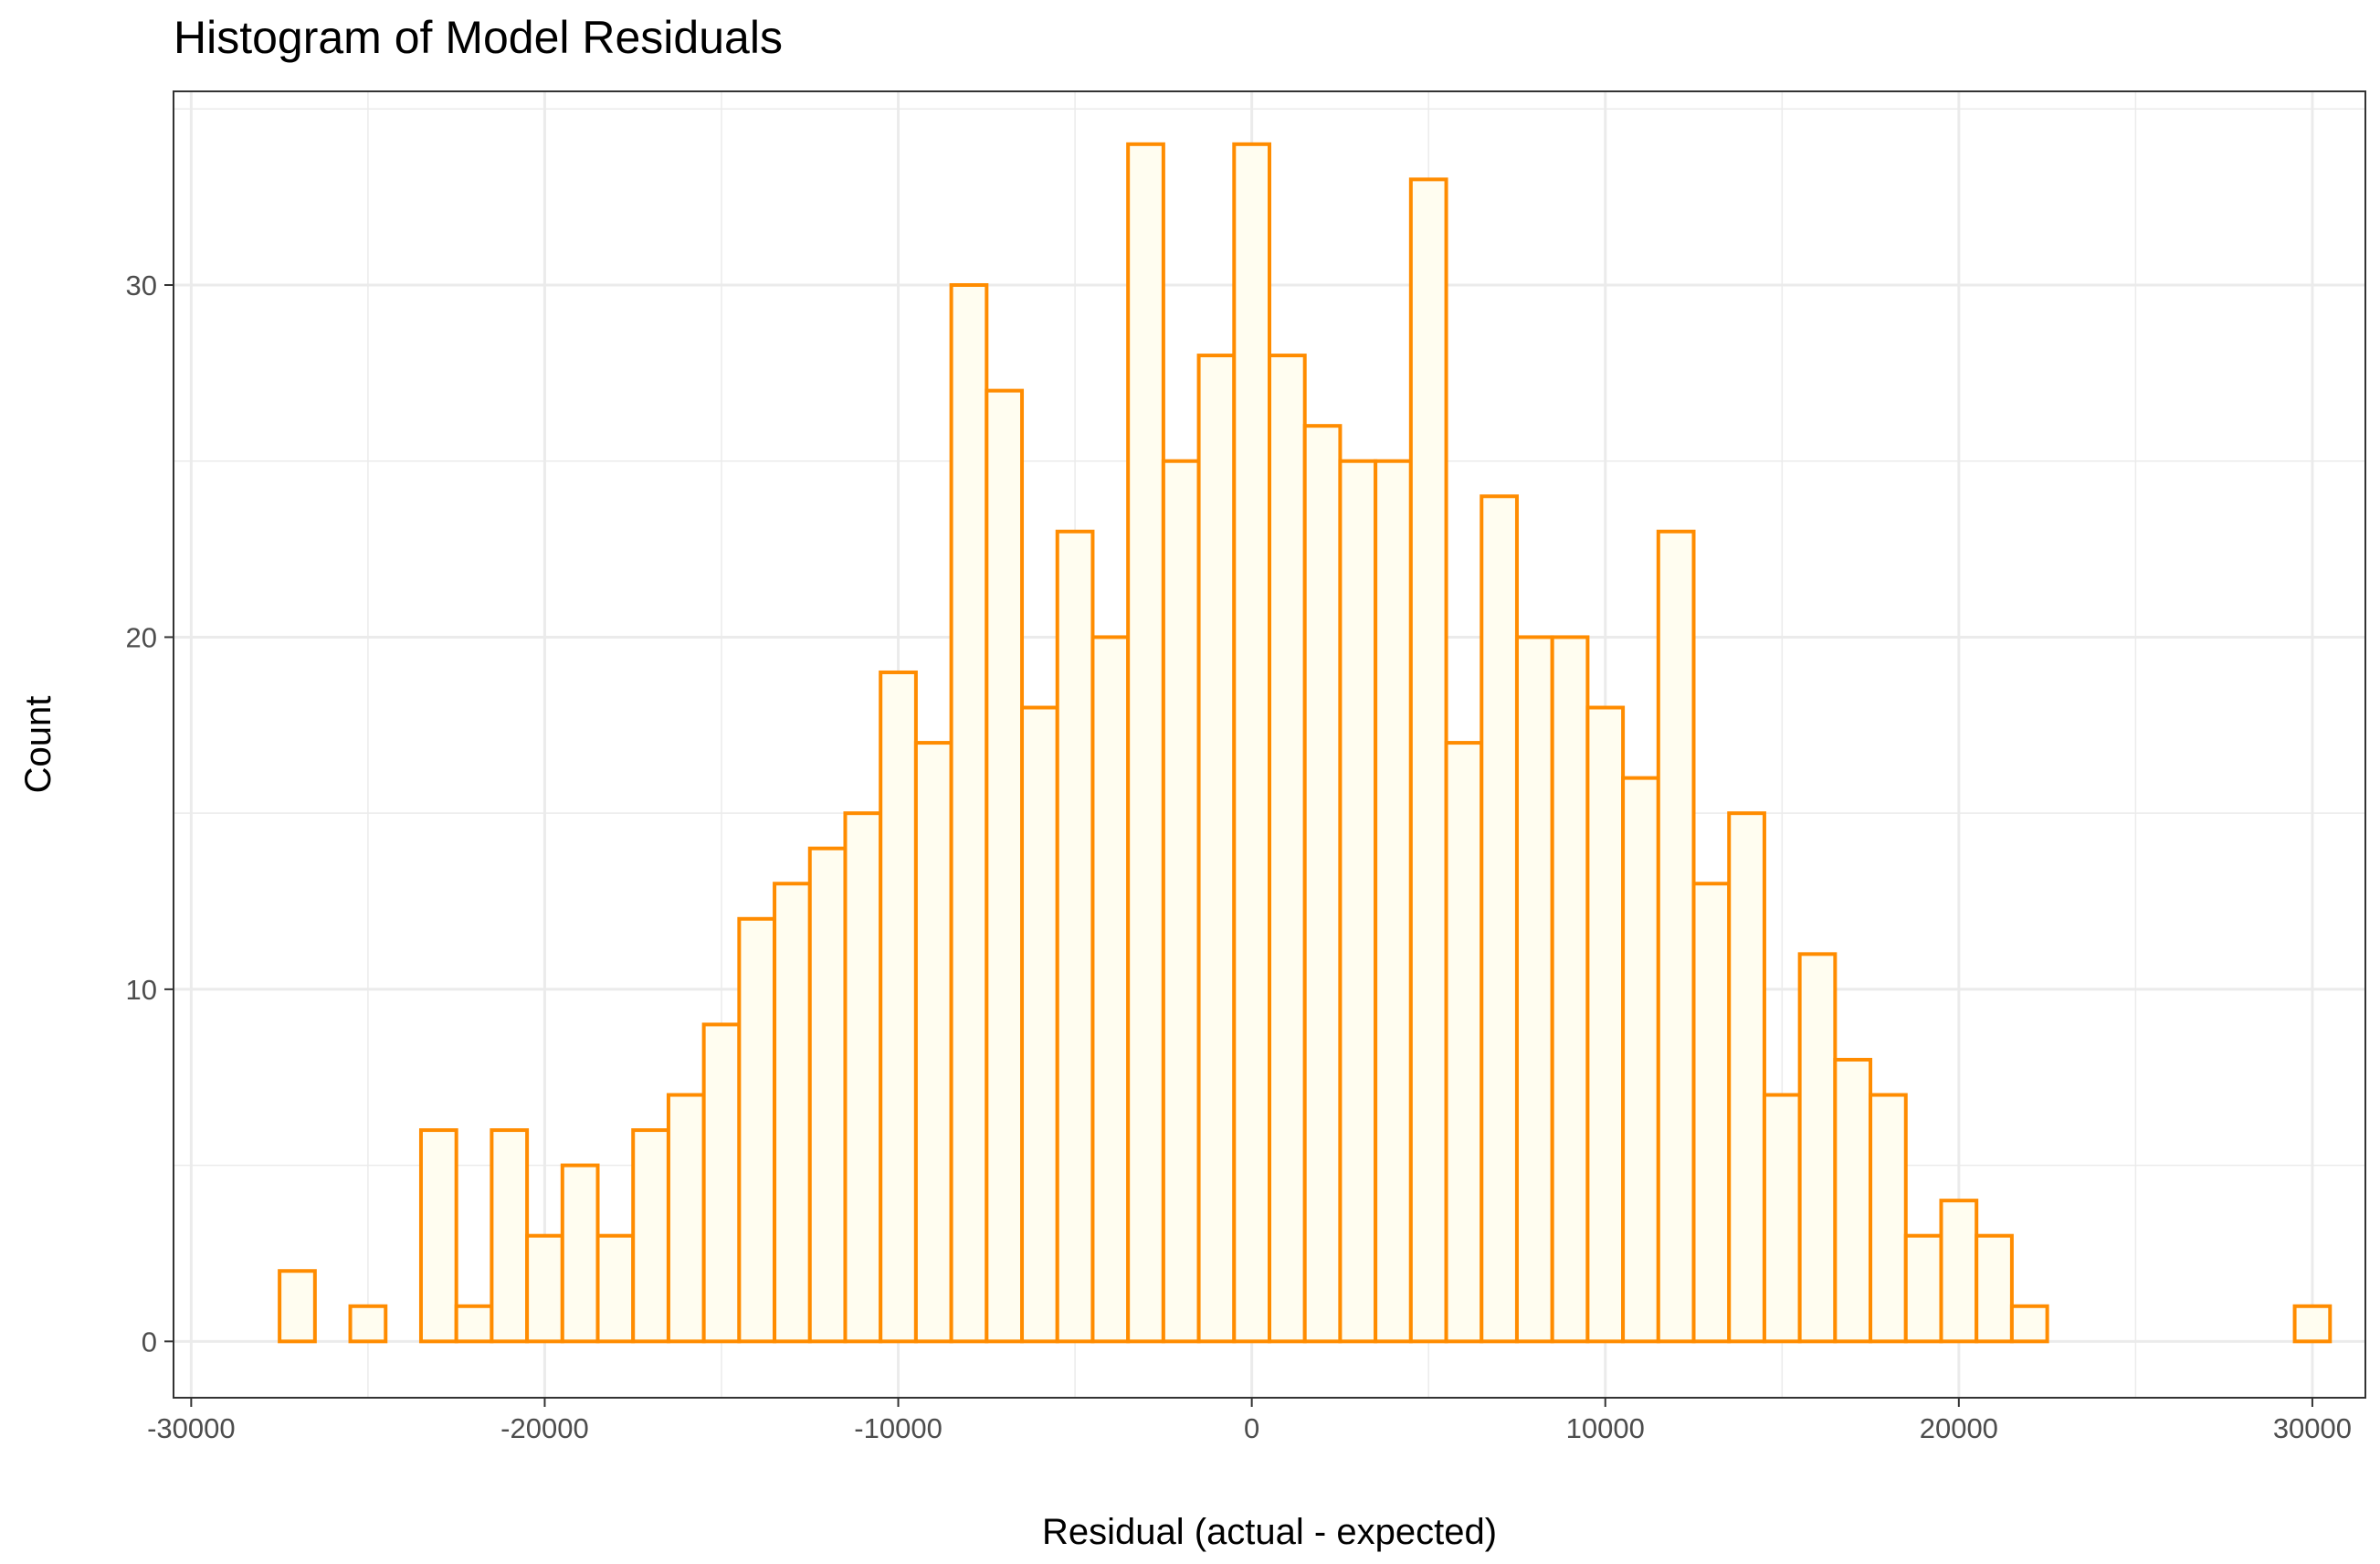 The height and width of the screenshot is (1564, 2380). Describe the element at coordinates (478, 37) in the screenshot. I see `chart-title: Histogram of Model Residuals` at that location.